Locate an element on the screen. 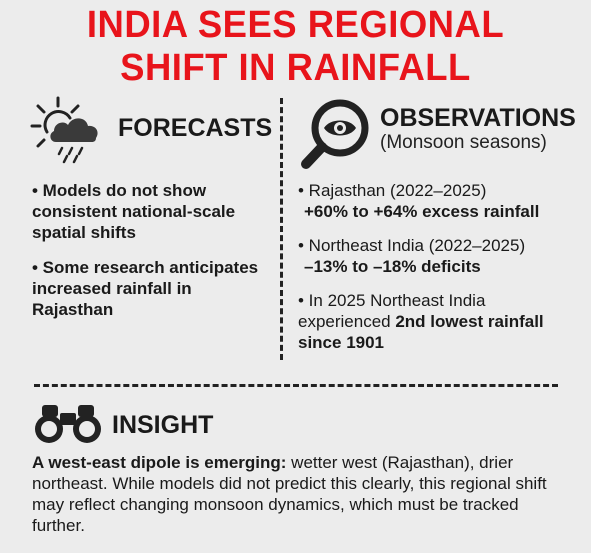 The width and height of the screenshot is (591, 553). section-divider is located at coordinates (296, 385).